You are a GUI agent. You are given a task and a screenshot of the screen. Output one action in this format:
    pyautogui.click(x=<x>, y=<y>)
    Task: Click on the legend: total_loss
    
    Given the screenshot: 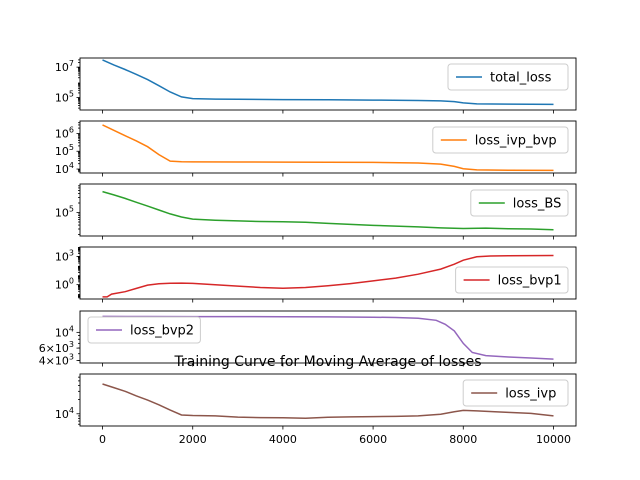 What is the action you would take?
    pyautogui.click(x=508, y=77)
    